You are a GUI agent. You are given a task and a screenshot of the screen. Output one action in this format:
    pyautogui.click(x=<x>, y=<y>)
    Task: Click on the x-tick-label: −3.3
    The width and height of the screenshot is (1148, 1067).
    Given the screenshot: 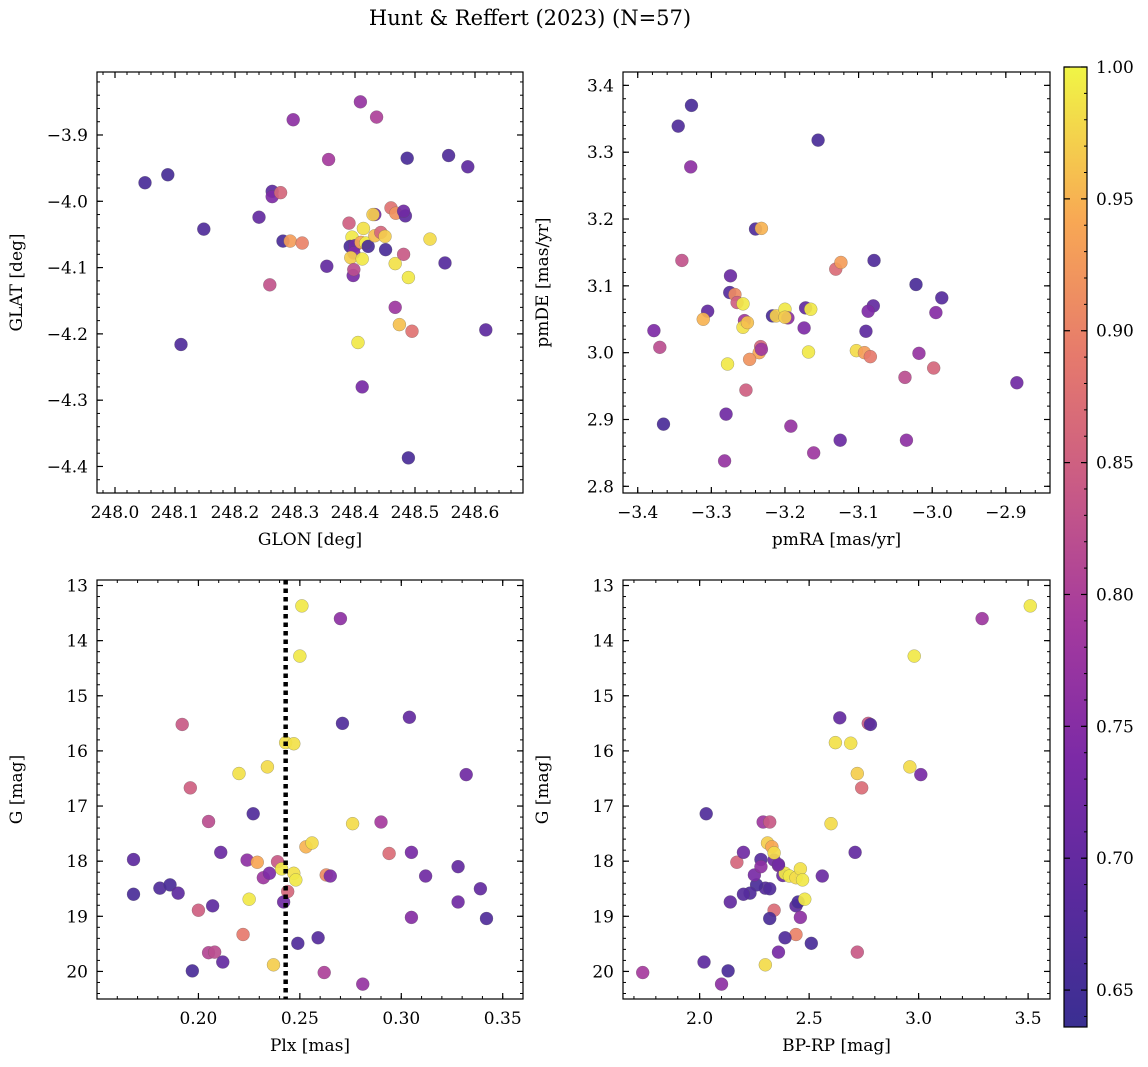 What is the action you would take?
    pyautogui.click(x=711, y=513)
    